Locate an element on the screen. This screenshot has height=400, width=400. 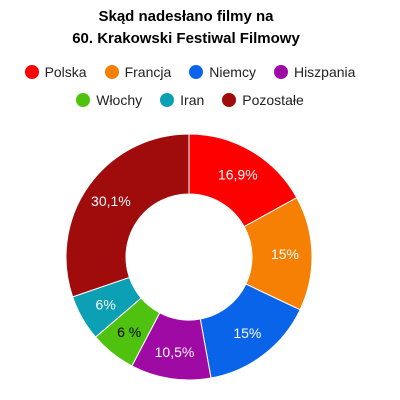
slice-label-niemcy: 15% is located at coordinates (247, 333).